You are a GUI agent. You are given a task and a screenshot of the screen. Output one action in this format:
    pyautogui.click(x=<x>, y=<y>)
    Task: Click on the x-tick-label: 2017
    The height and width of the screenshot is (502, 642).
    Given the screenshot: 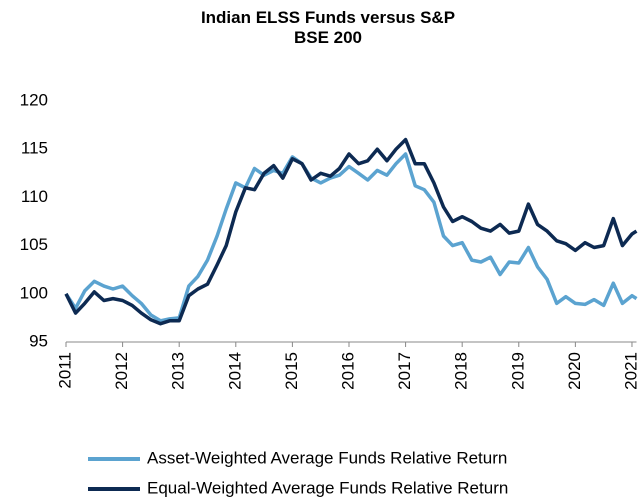 What is the action you would take?
    pyautogui.click(x=404, y=371)
    